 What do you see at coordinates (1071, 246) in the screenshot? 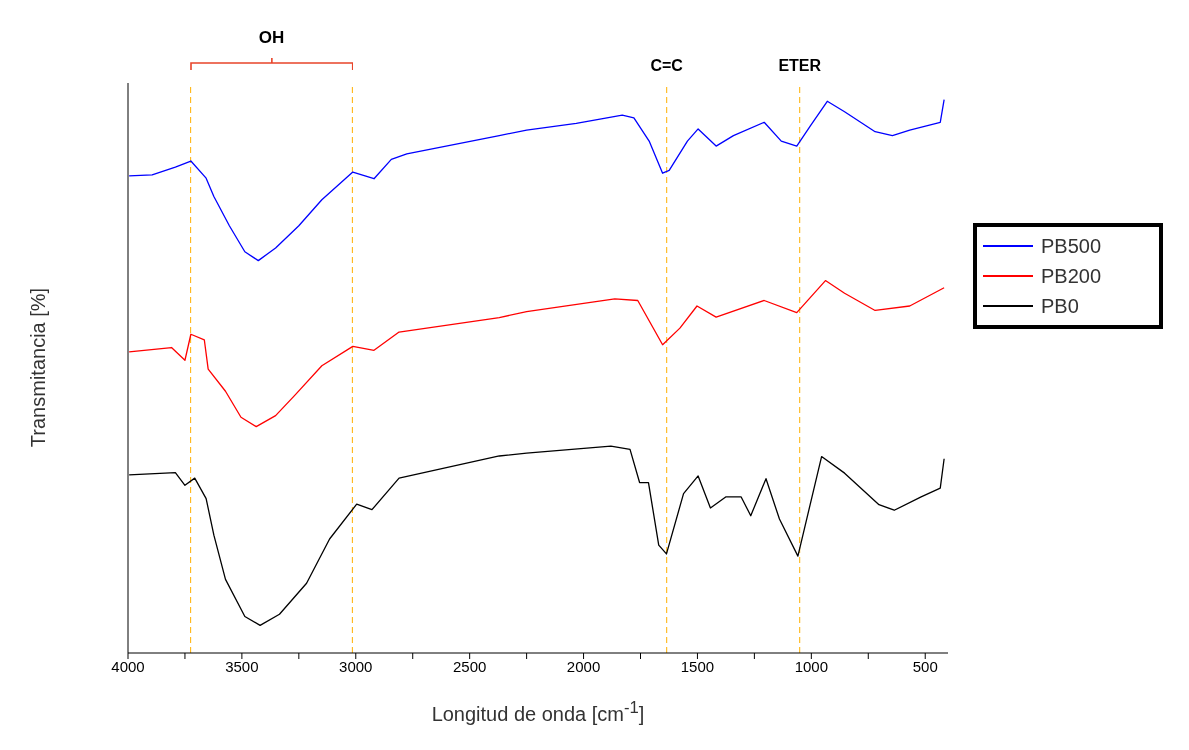
I see `legend-label: PB500` at bounding box center [1071, 246].